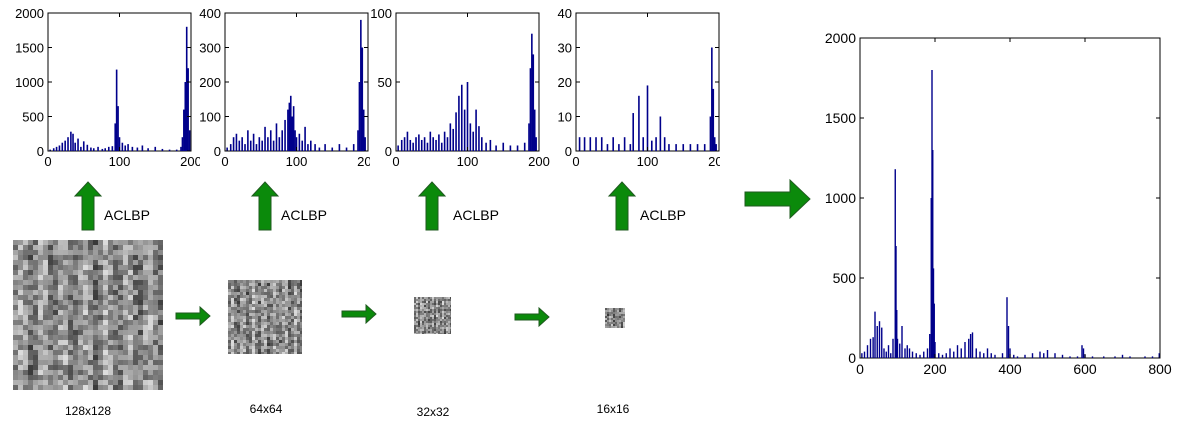 The image size is (1183, 423). Describe the element at coordinates (127, 215) in the screenshot. I see `aclbp-label-1: ACLBP` at that location.